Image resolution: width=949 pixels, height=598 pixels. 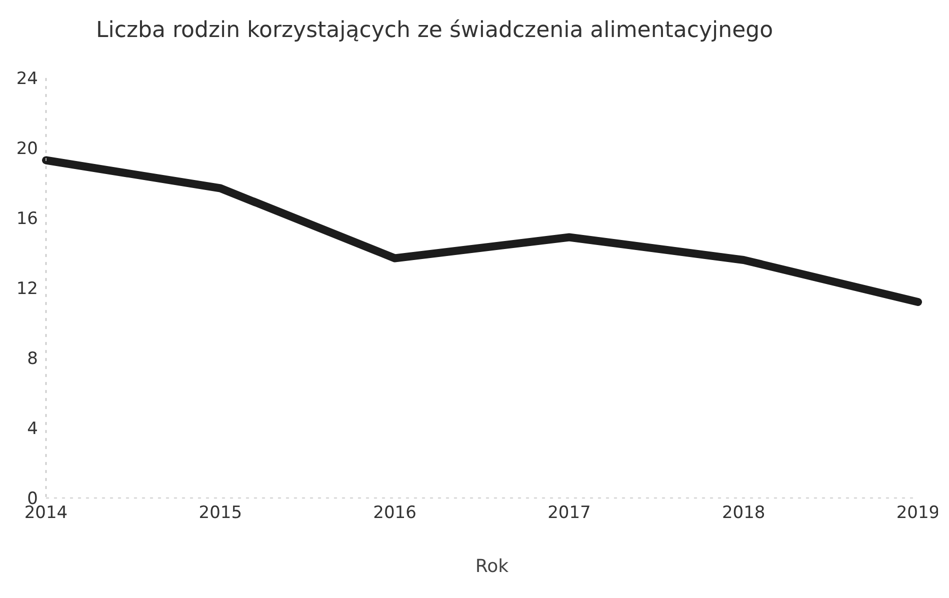 What do you see at coordinates (27, 219) in the screenshot?
I see `y-tick-label: 16` at bounding box center [27, 219].